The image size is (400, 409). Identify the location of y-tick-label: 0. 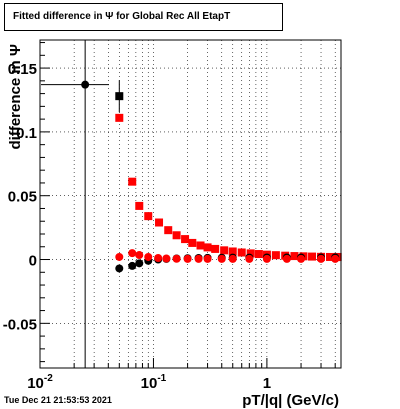
(33, 261).